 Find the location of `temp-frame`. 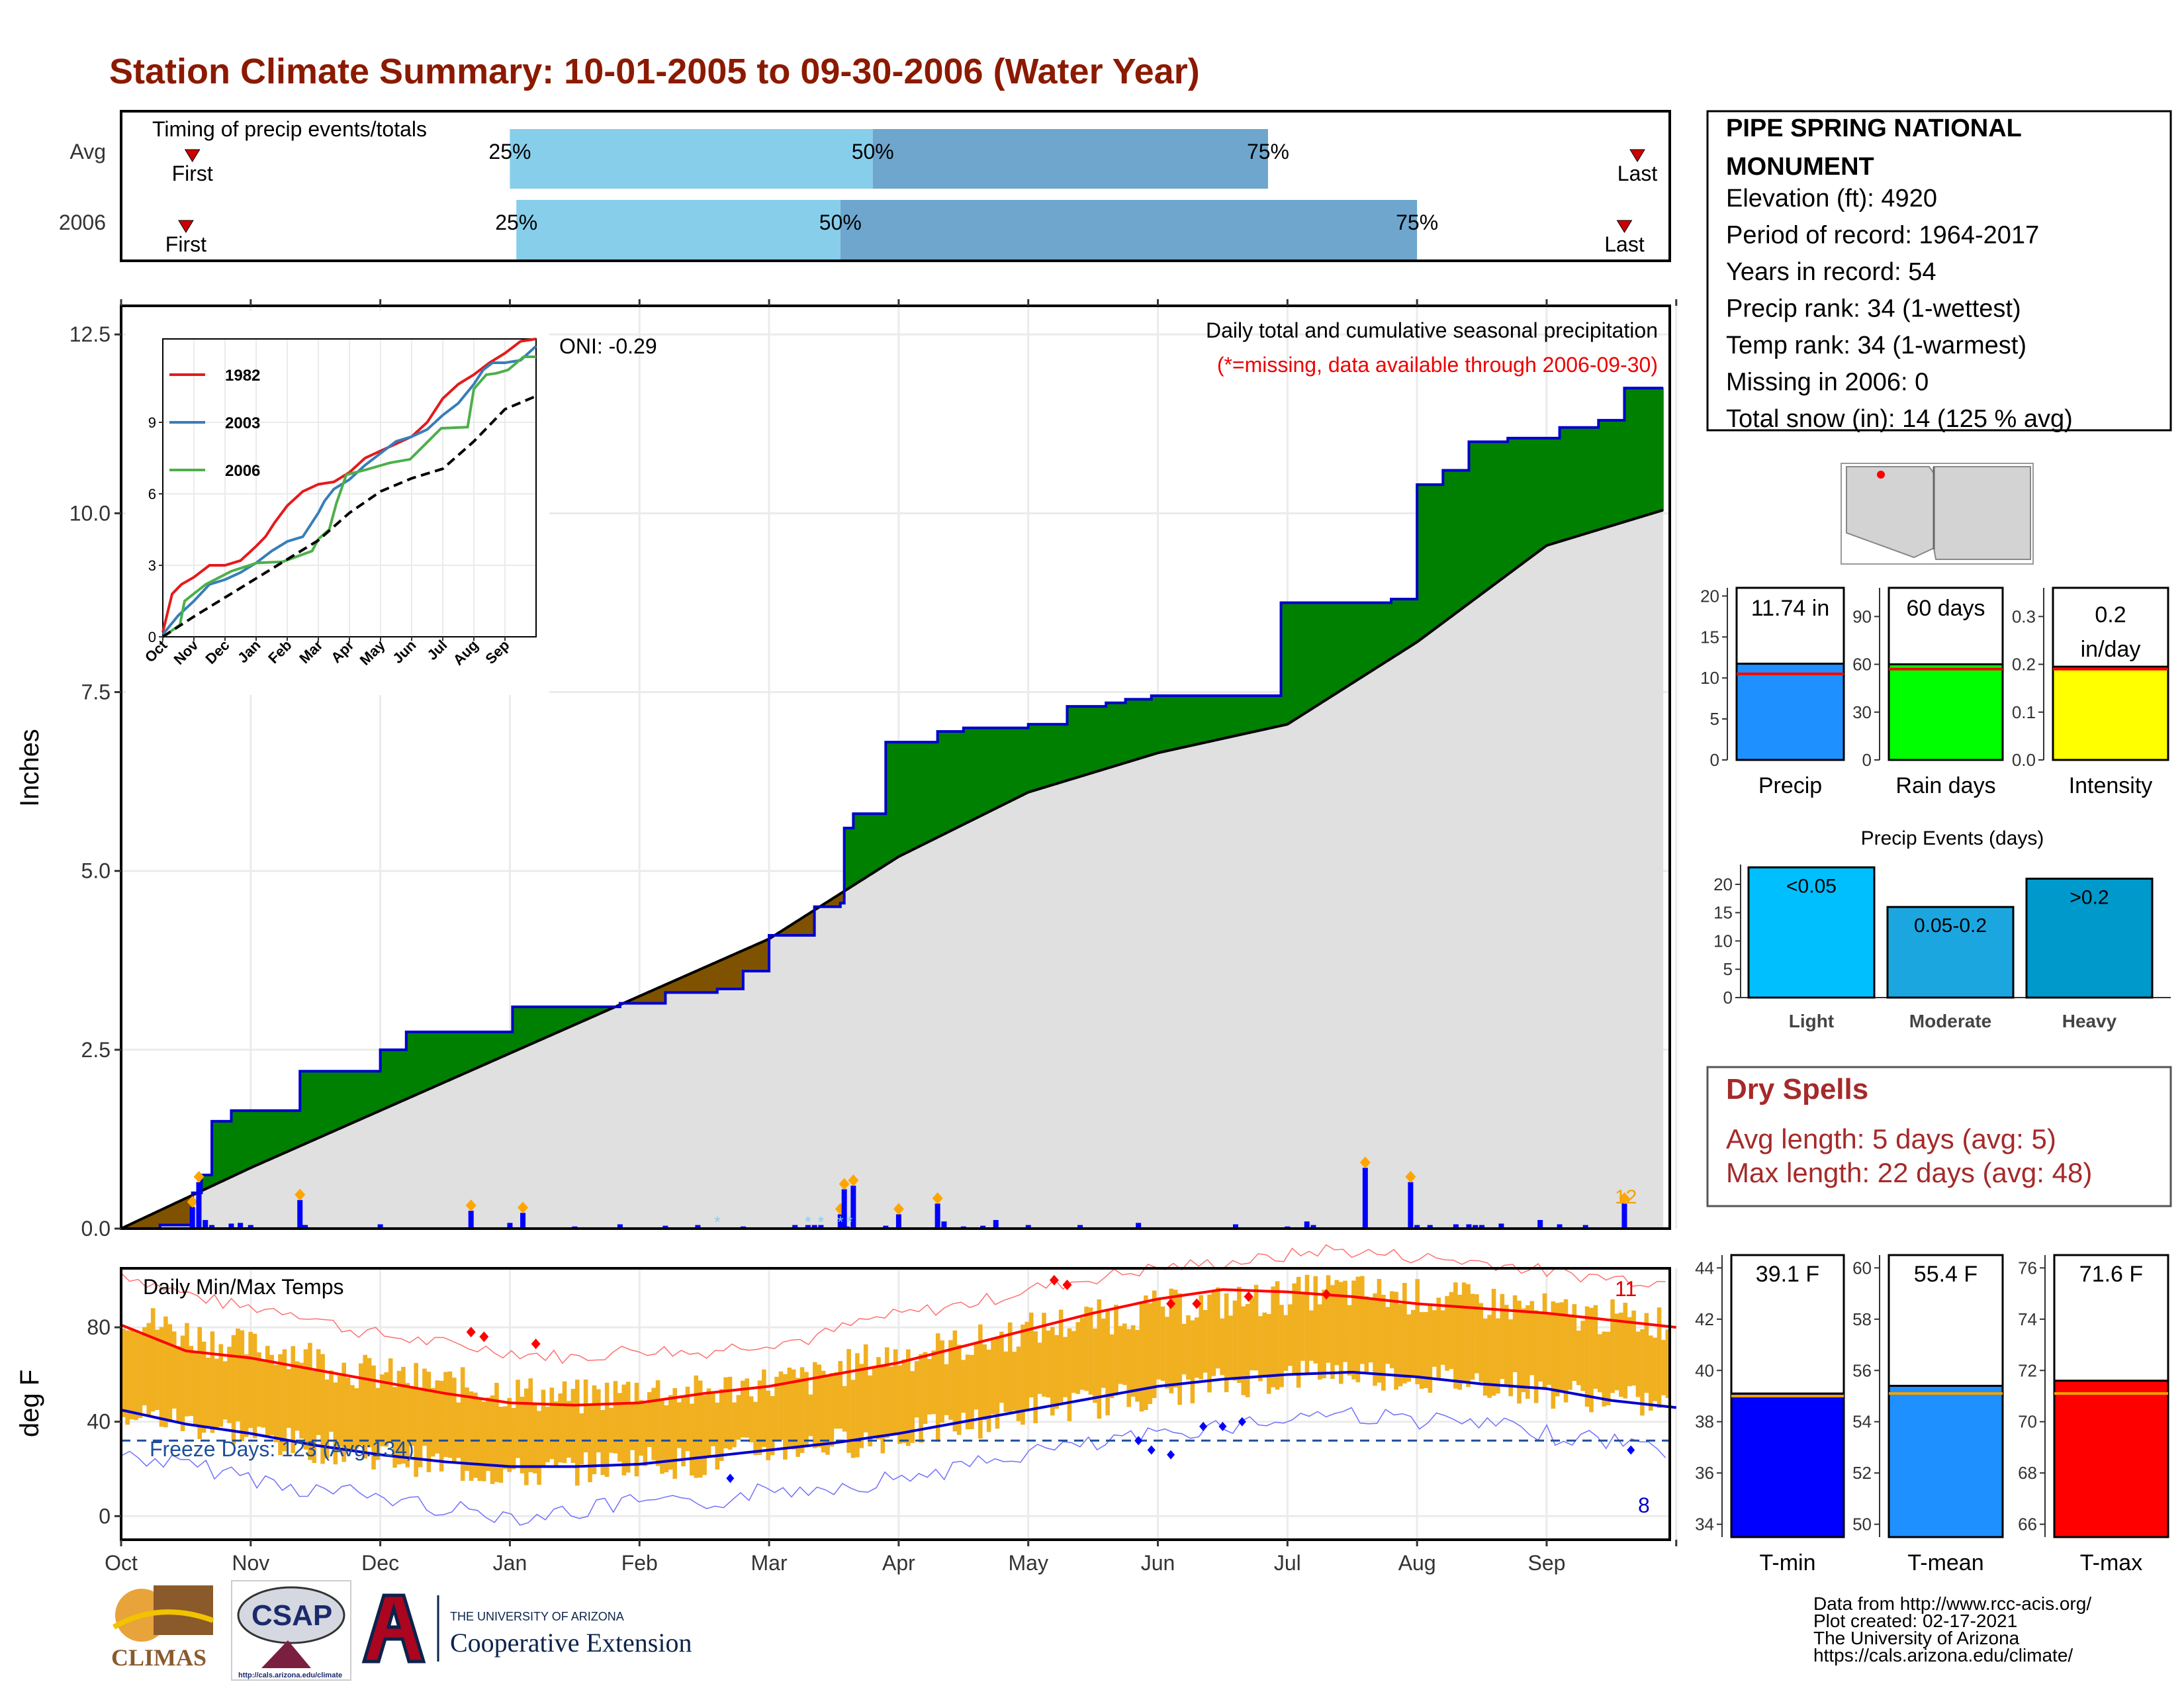

temp-frame is located at coordinates (896, 1404).